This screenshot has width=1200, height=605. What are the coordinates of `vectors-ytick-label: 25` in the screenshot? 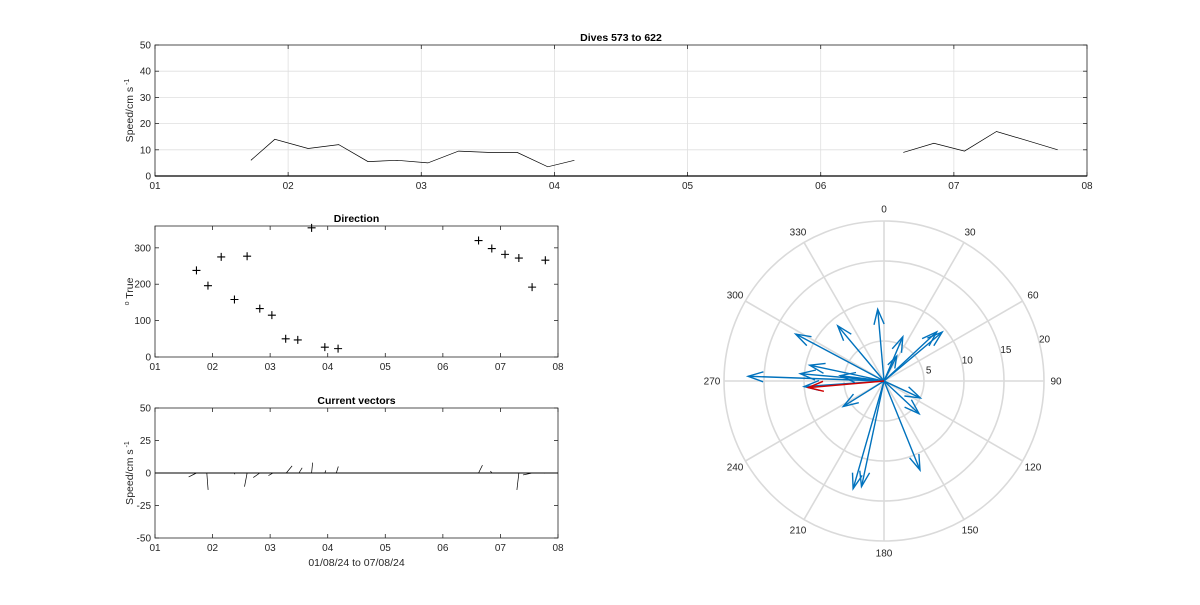 It's located at (146, 441).